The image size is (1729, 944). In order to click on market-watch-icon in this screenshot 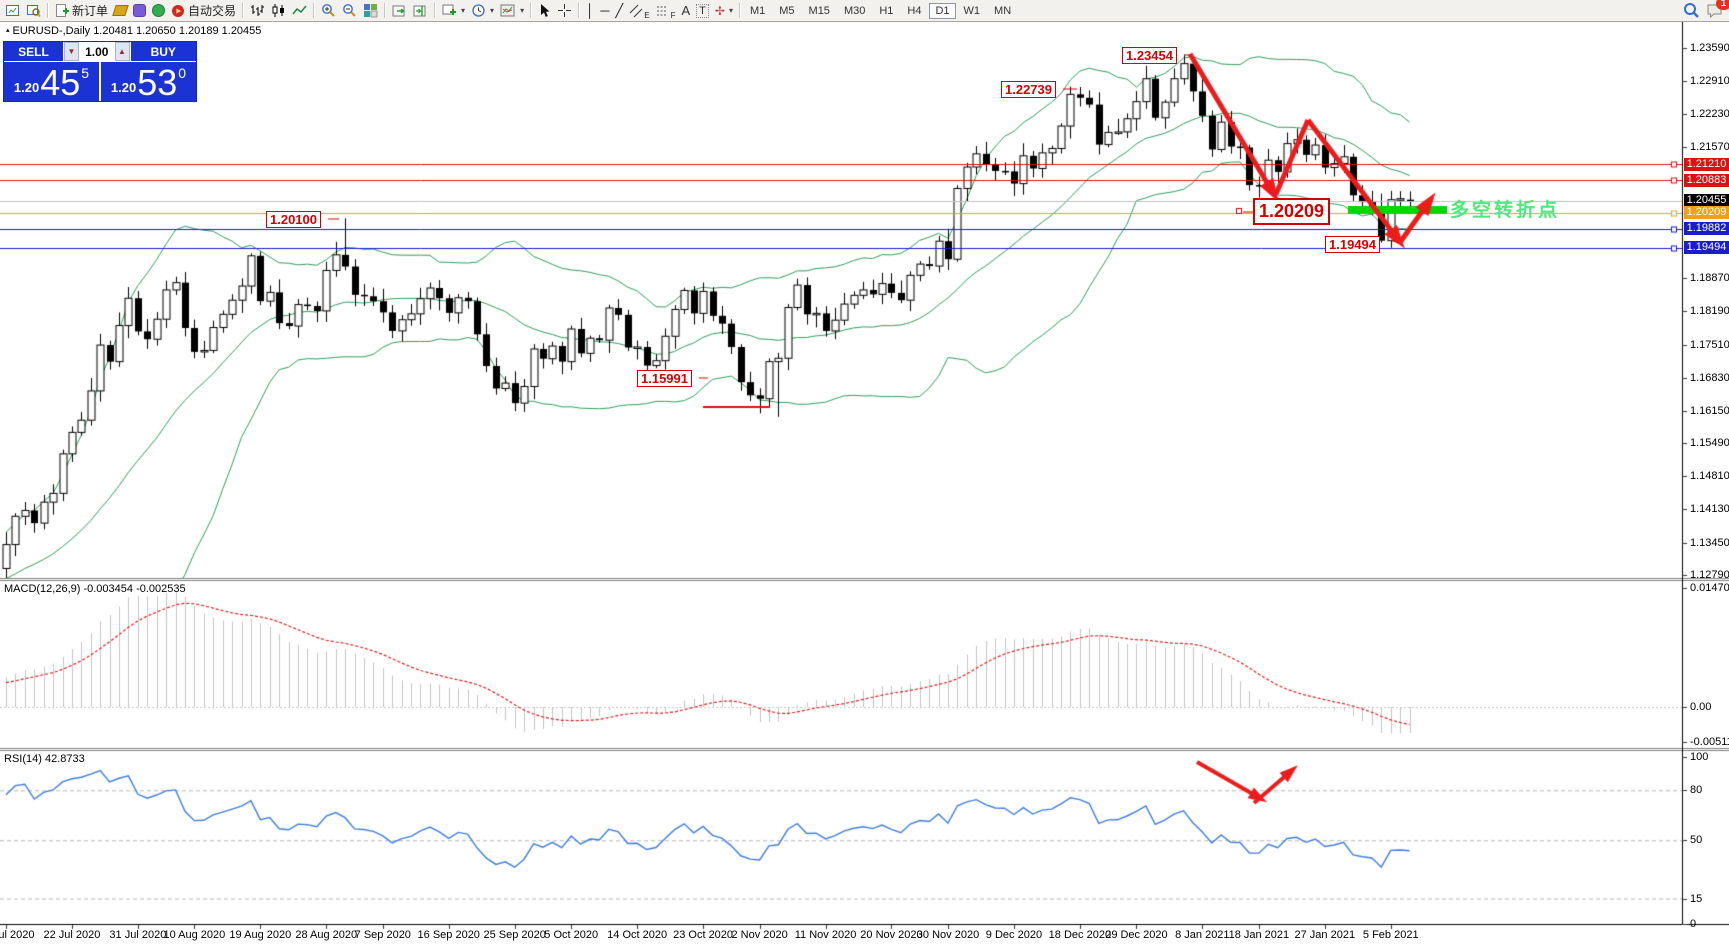, I will do `click(120, 10)`.